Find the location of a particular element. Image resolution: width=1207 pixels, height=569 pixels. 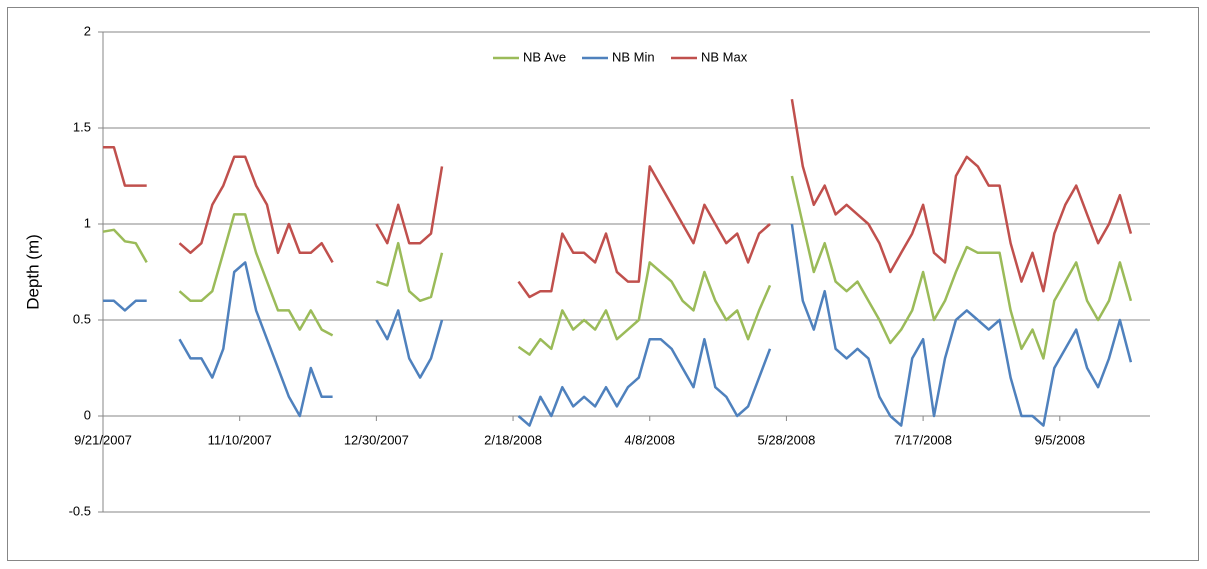

x-tick-label: 9/5/2008 is located at coordinates (1059, 439).